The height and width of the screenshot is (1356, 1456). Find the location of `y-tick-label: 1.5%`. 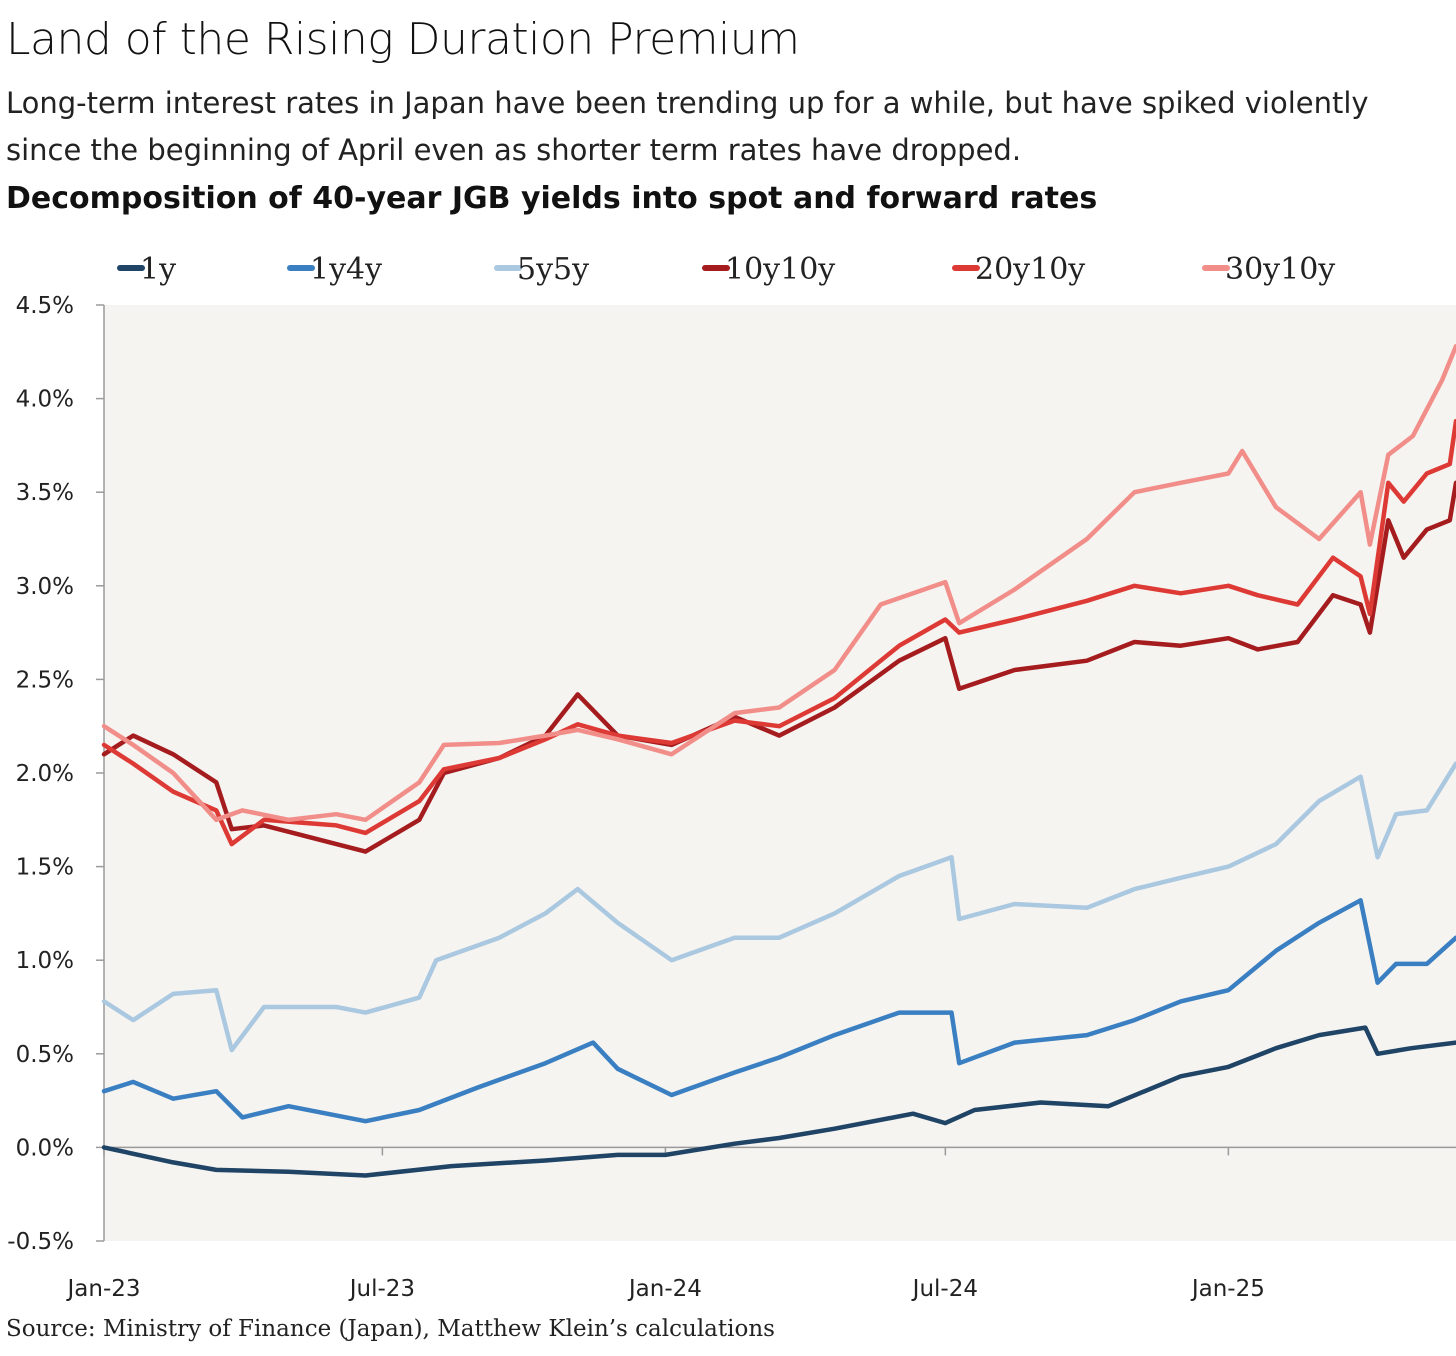

y-tick-label: 1.5% is located at coordinates (45, 868).